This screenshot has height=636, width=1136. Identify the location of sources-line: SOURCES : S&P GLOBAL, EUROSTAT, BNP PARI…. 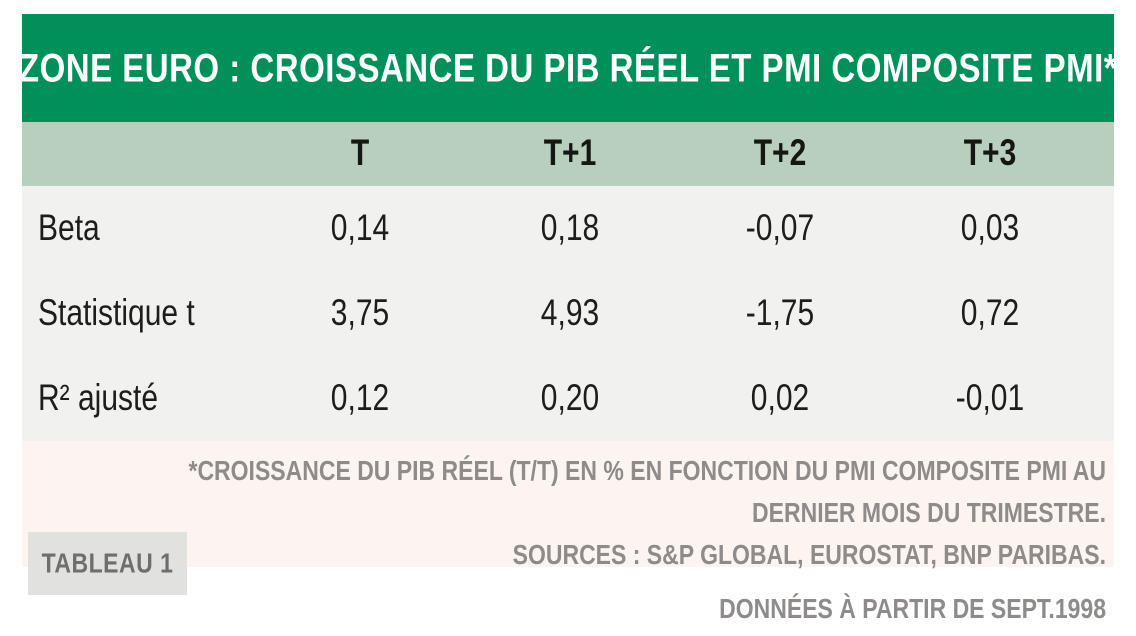
(809, 554).